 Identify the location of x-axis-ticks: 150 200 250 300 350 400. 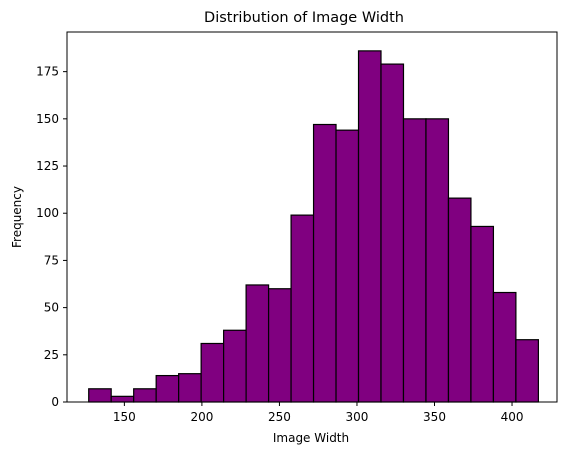
(318, 413).